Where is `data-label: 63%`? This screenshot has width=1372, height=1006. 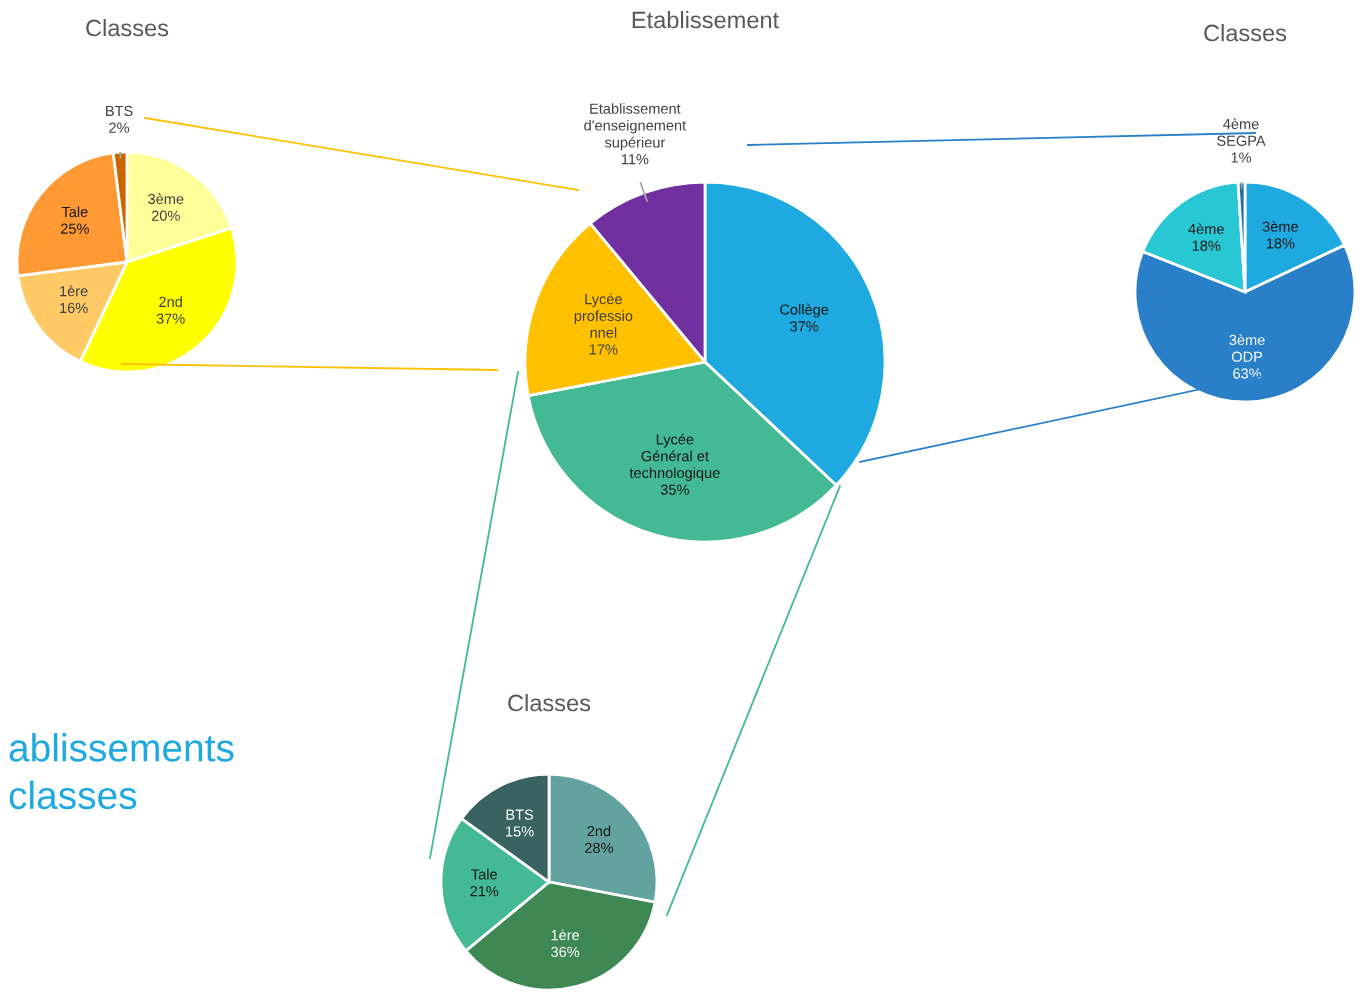
data-label: 63% is located at coordinates (1247, 373).